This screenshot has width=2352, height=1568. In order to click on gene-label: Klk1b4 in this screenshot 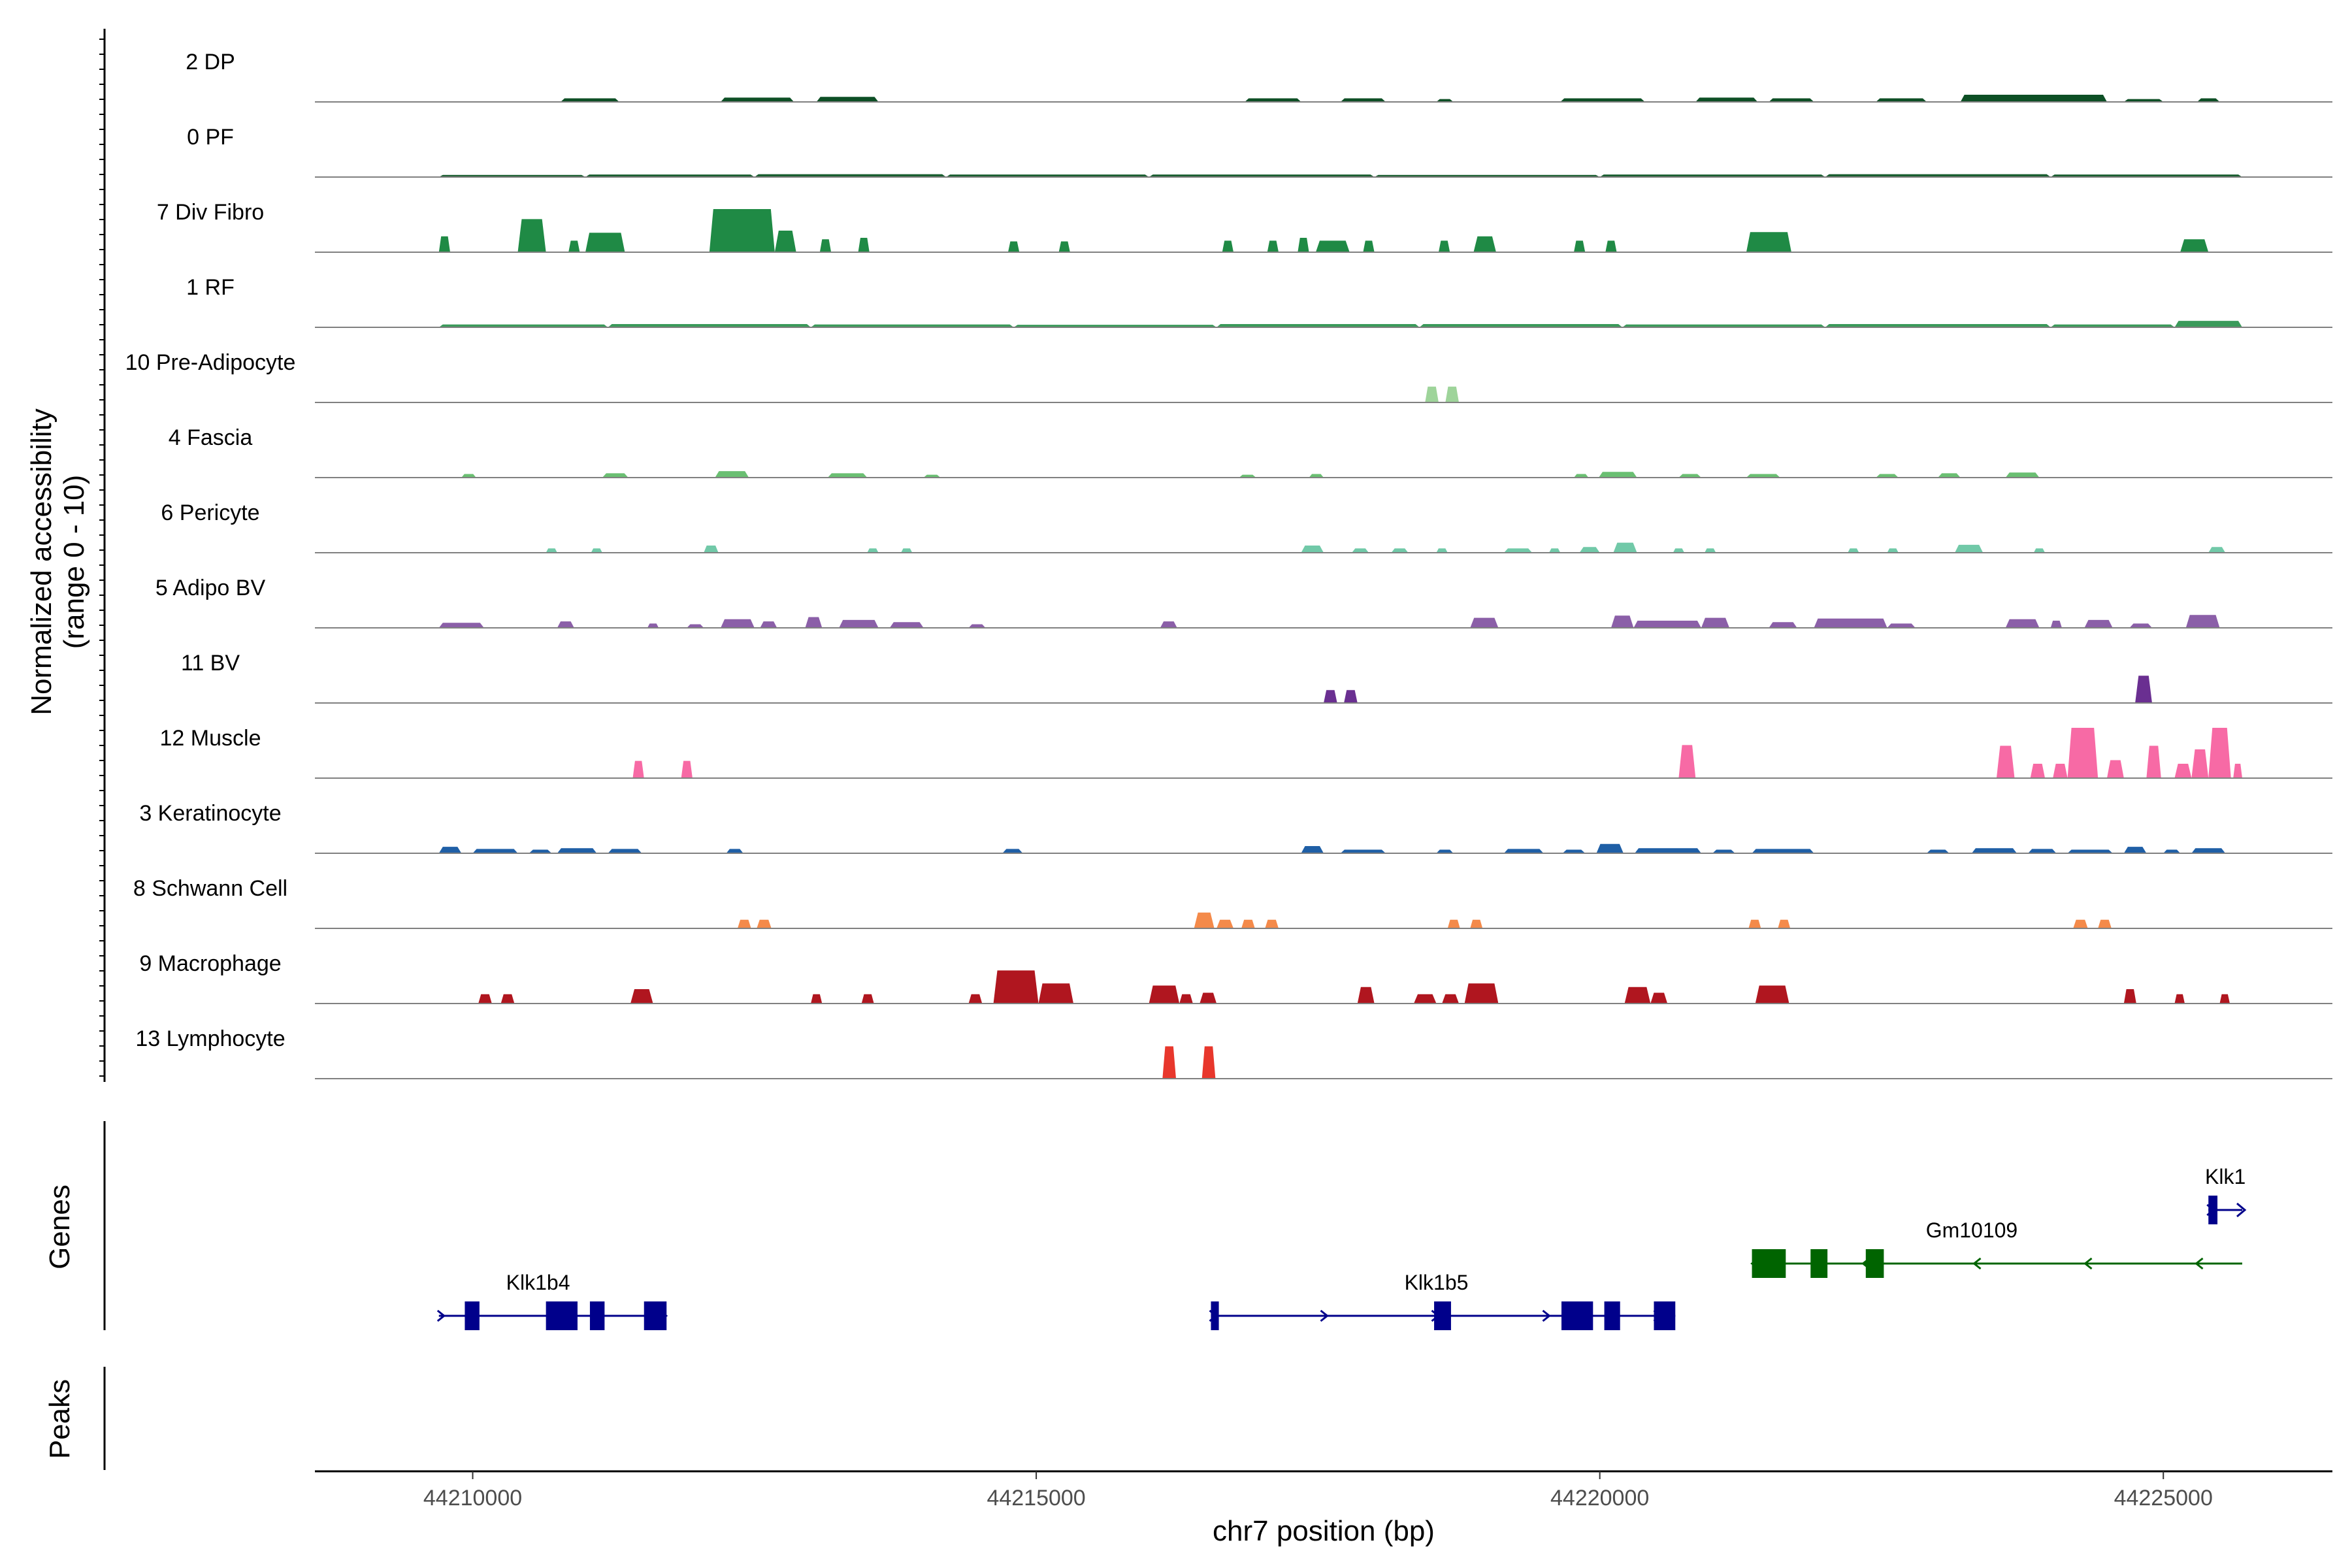, I will do `click(538, 1282)`.